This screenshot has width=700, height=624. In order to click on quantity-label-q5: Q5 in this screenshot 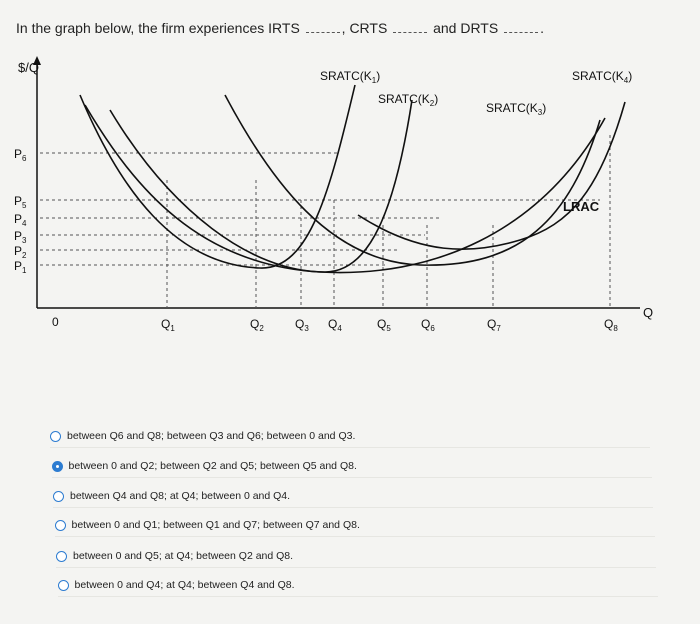, I will do `click(384, 325)`.